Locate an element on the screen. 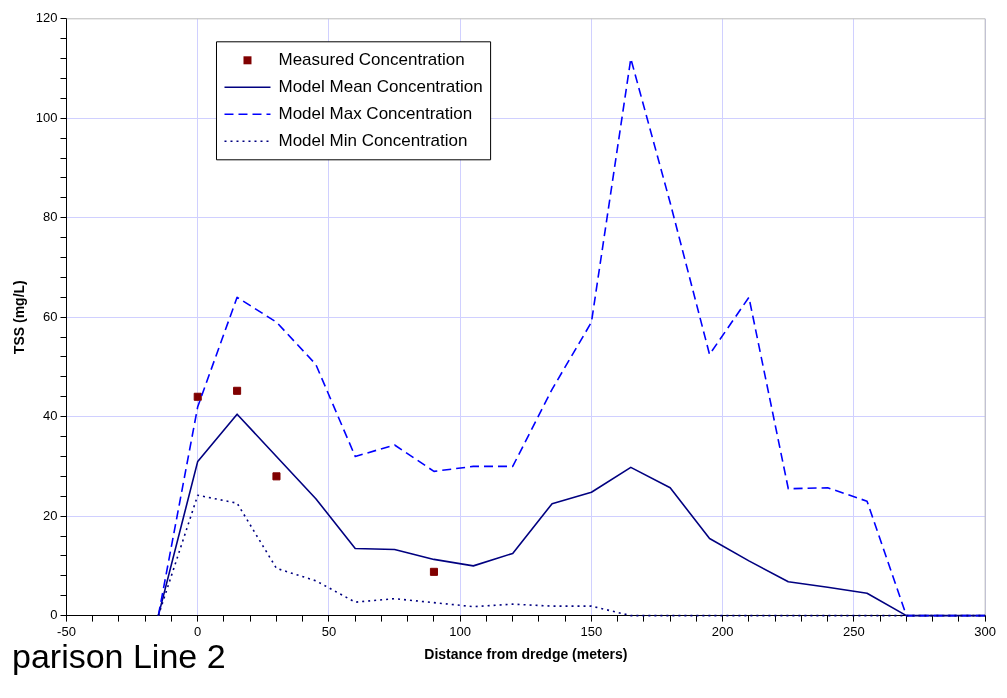 The height and width of the screenshot is (698, 1007). x-tick-label: -50 is located at coordinates (66, 631).